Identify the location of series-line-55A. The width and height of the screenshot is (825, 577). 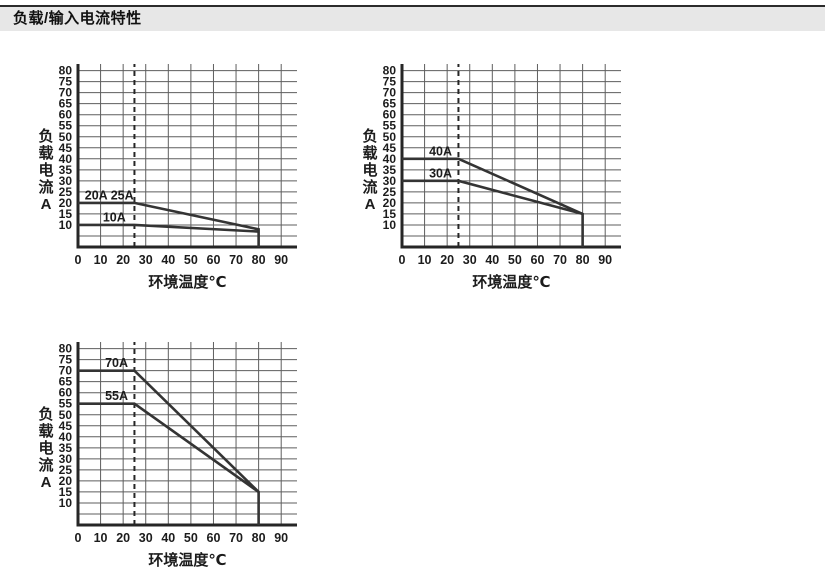
(169, 447).